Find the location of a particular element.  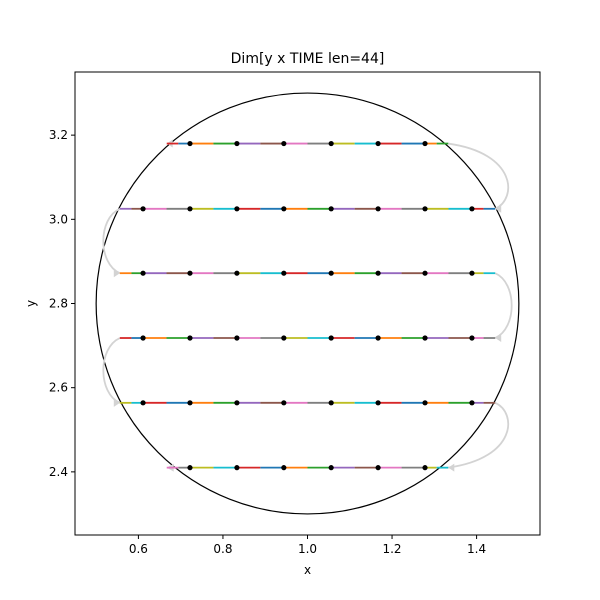

y-tick-label: 3.2 is located at coordinates (58, 135).